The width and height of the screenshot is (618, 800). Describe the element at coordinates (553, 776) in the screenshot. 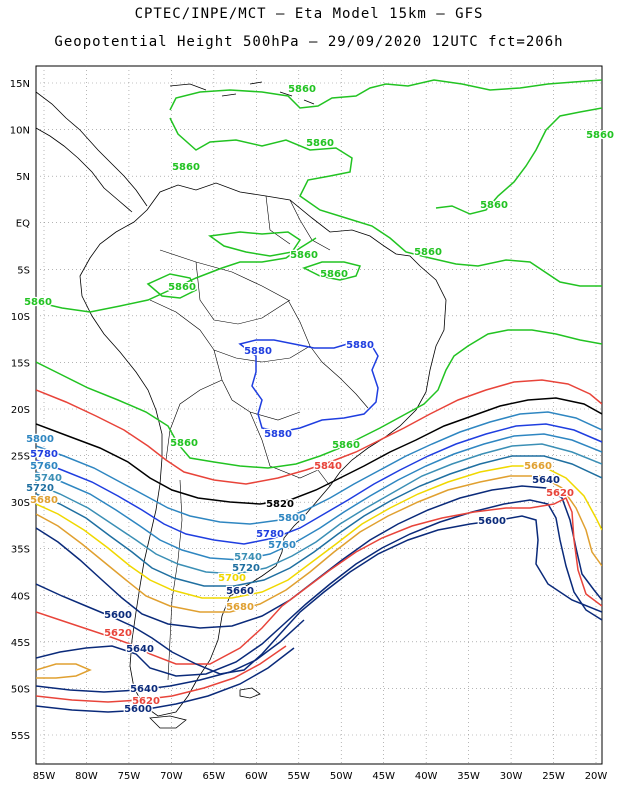

I see `lon-tick-label: 25W` at that location.